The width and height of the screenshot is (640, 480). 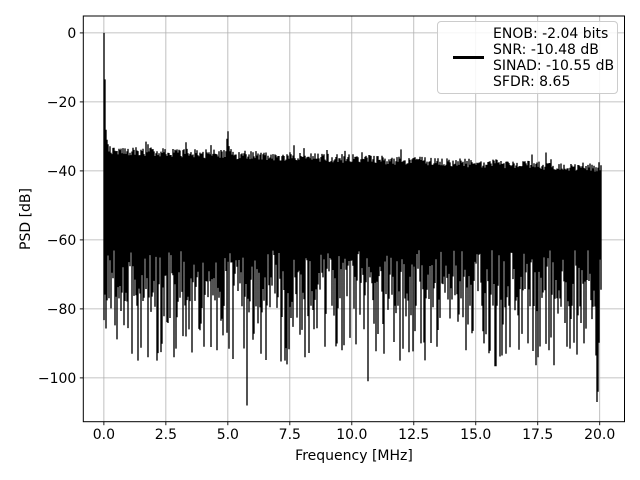 What do you see at coordinates (537, 435) in the screenshot?
I see `x-tick-label: 17.5` at bounding box center [537, 435].